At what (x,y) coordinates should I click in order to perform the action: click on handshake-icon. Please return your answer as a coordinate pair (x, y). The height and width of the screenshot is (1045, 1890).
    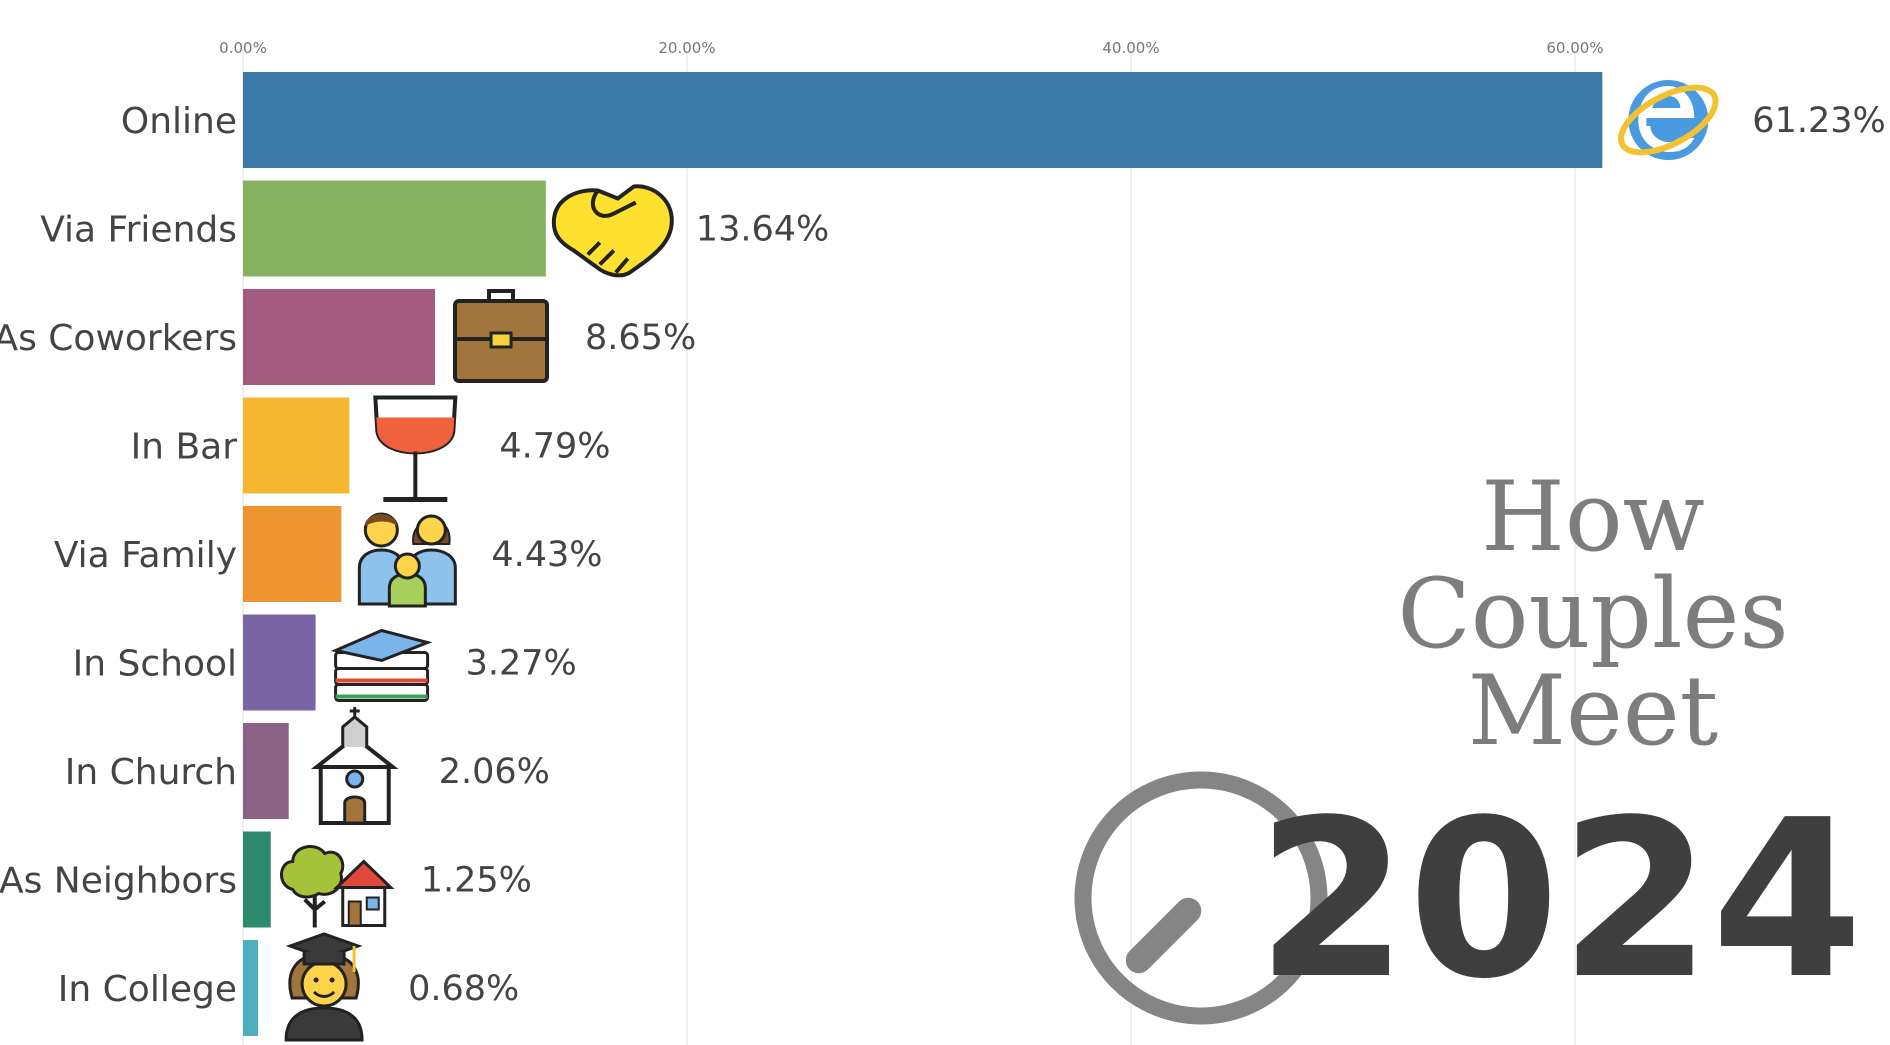
    Looking at the image, I should click on (612, 231).